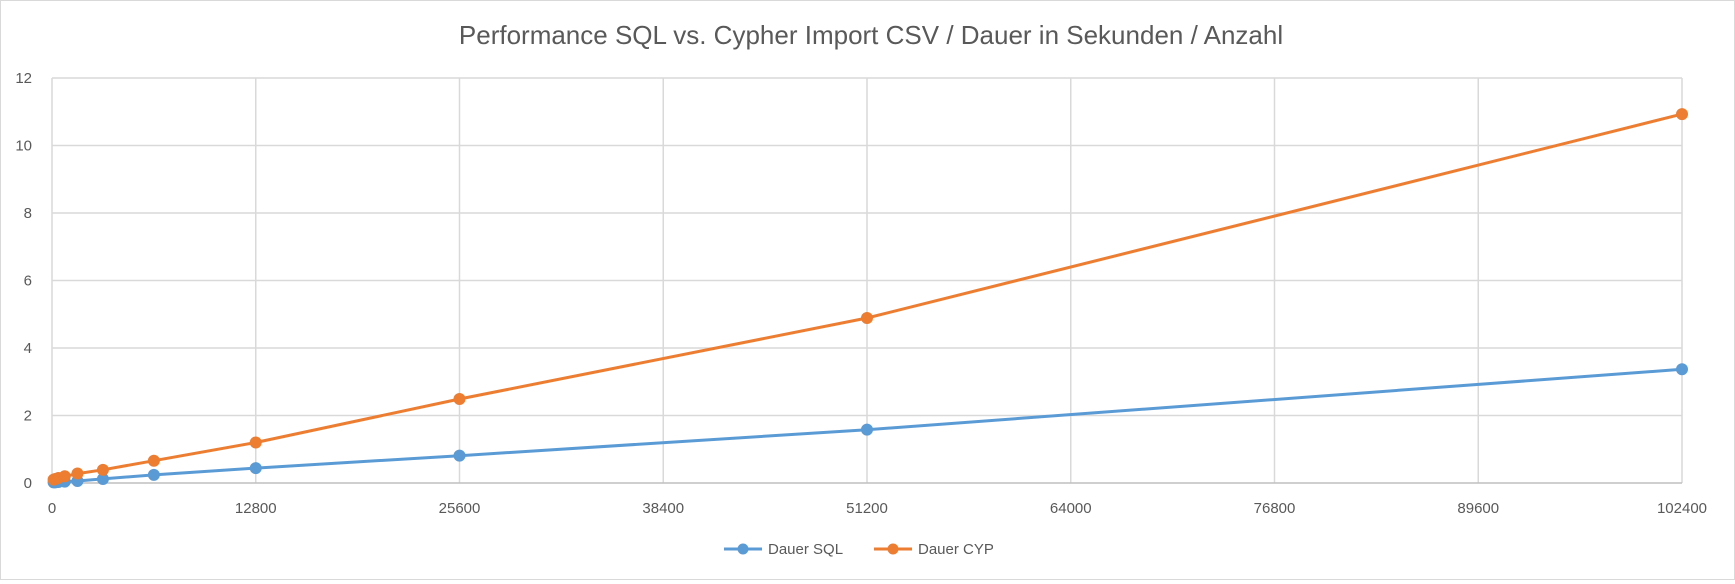 The height and width of the screenshot is (584, 1735). I want to click on x-tick-label: 0, so click(52, 508).